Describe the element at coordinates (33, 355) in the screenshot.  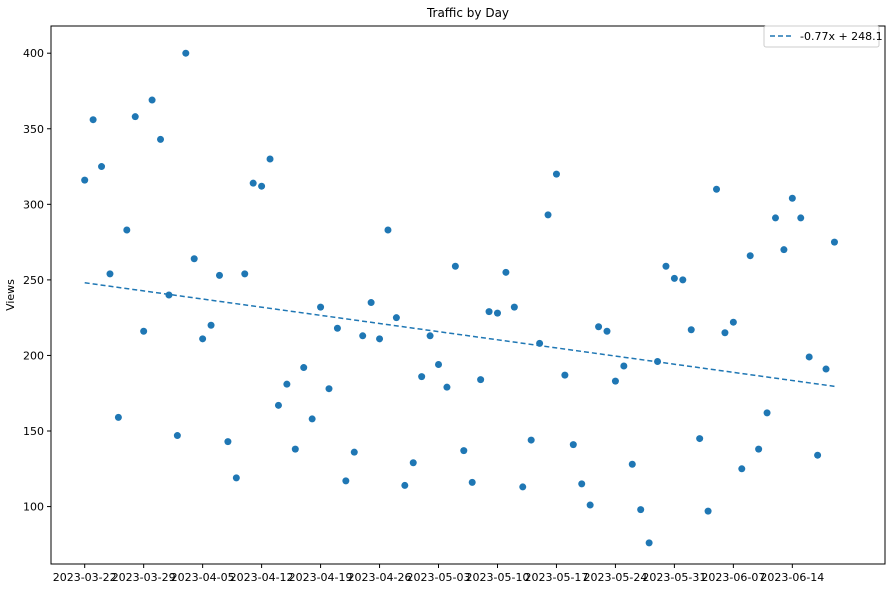
I see `y-tick-label: 200` at that location.